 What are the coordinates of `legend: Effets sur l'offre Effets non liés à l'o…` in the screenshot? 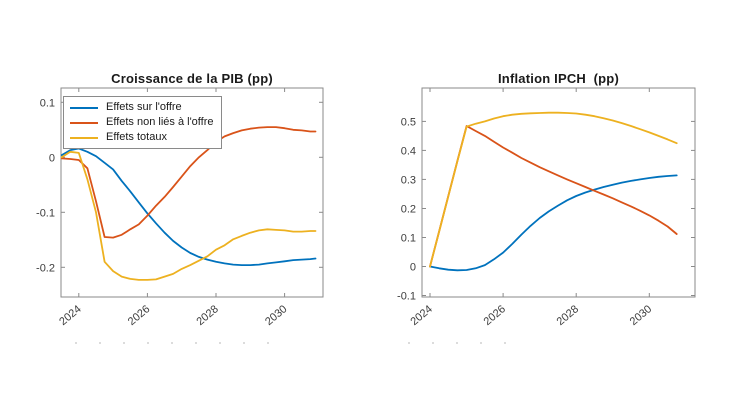 It's located at (143, 122).